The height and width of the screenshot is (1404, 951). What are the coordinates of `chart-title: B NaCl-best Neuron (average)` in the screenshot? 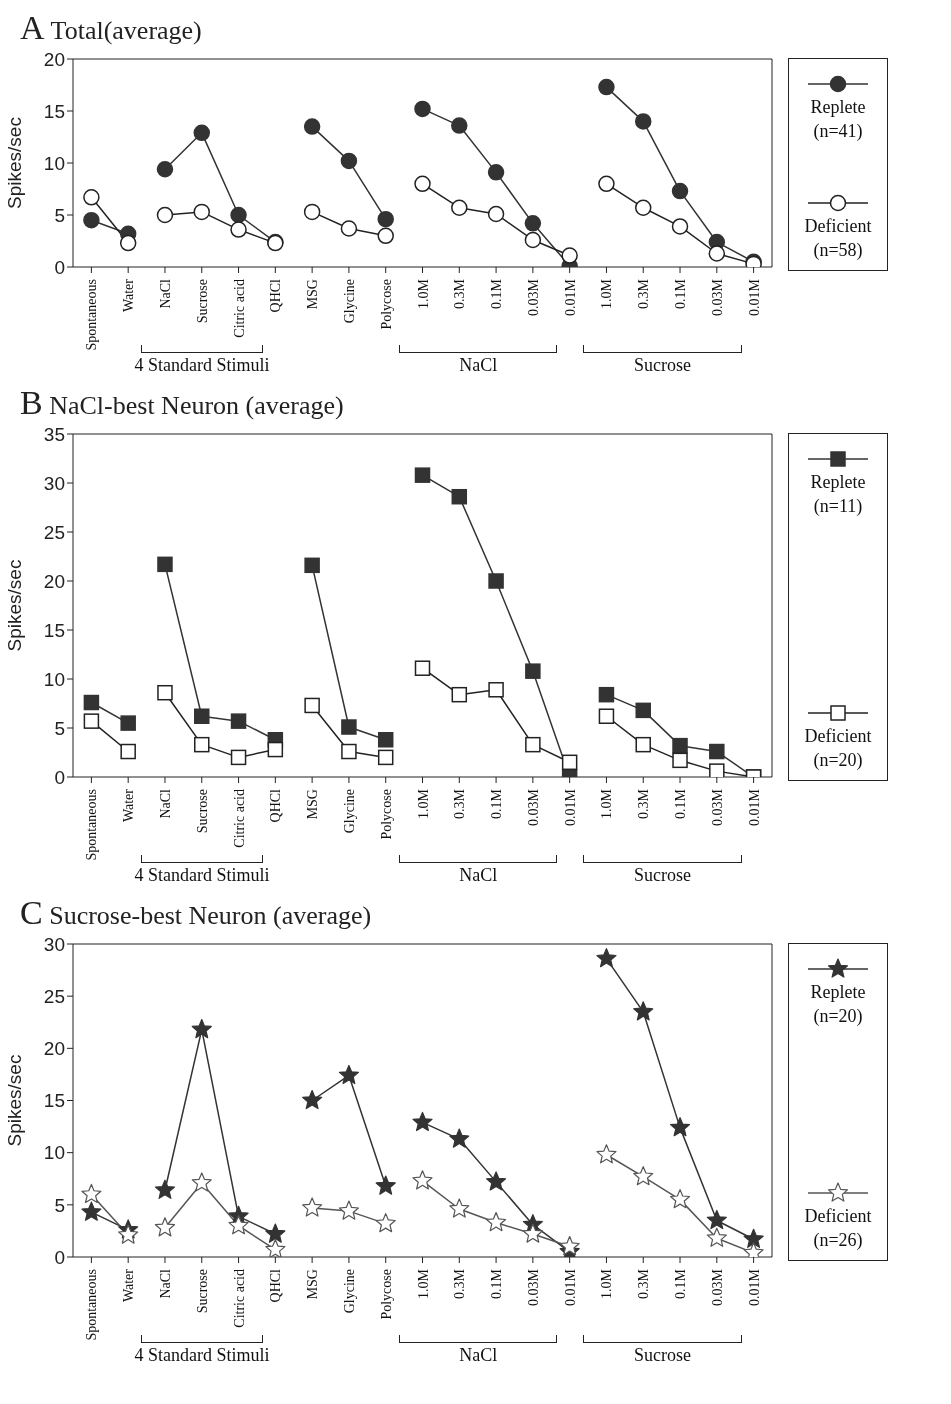 It's located at (182, 403).